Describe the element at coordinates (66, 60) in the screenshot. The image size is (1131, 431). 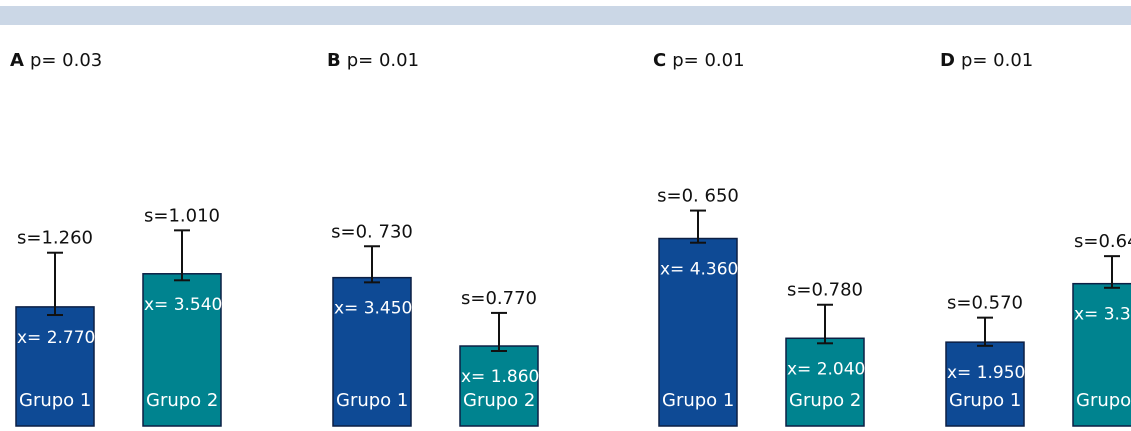
I see `p-value: p= 0.03` at that location.